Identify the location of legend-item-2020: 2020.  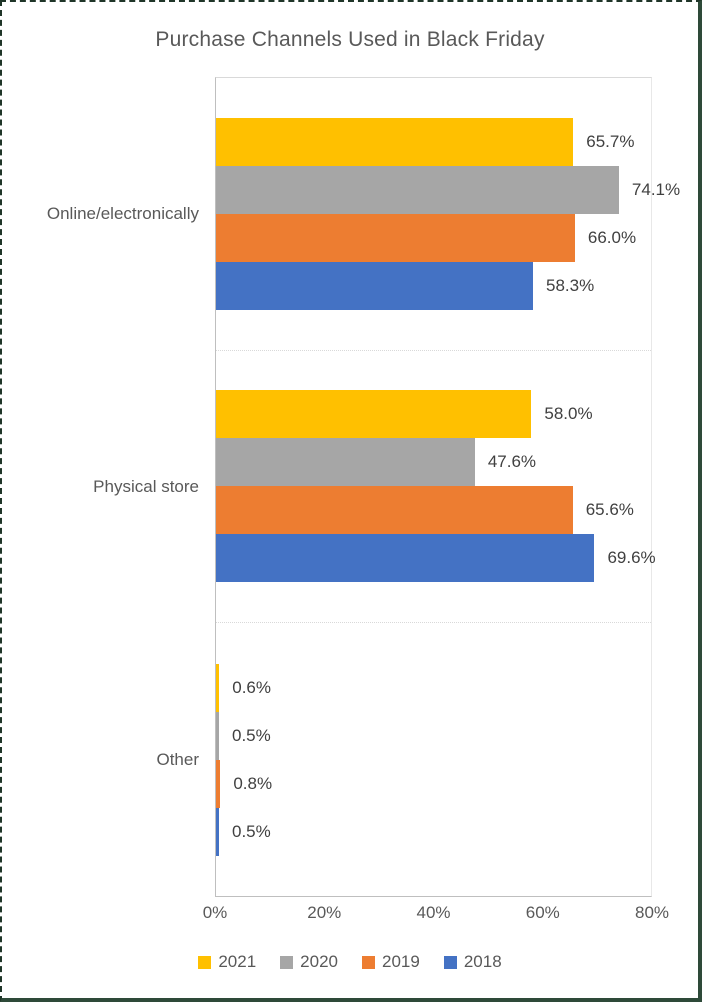
(309, 962).